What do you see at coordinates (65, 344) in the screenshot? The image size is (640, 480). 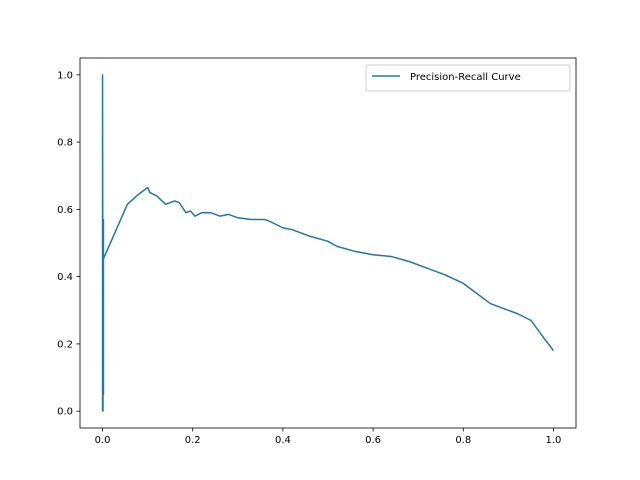 I see `y-tick-label: 0.2` at bounding box center [65, 344].